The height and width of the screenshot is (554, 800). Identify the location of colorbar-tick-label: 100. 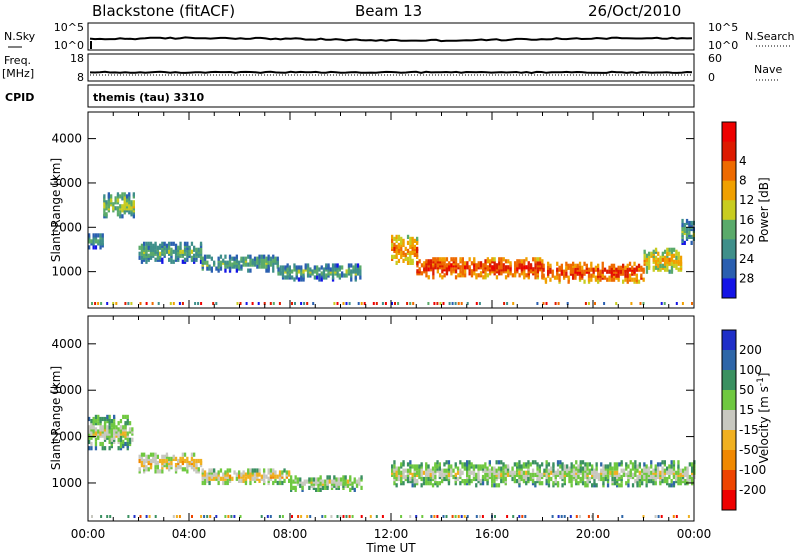
(750, 370).